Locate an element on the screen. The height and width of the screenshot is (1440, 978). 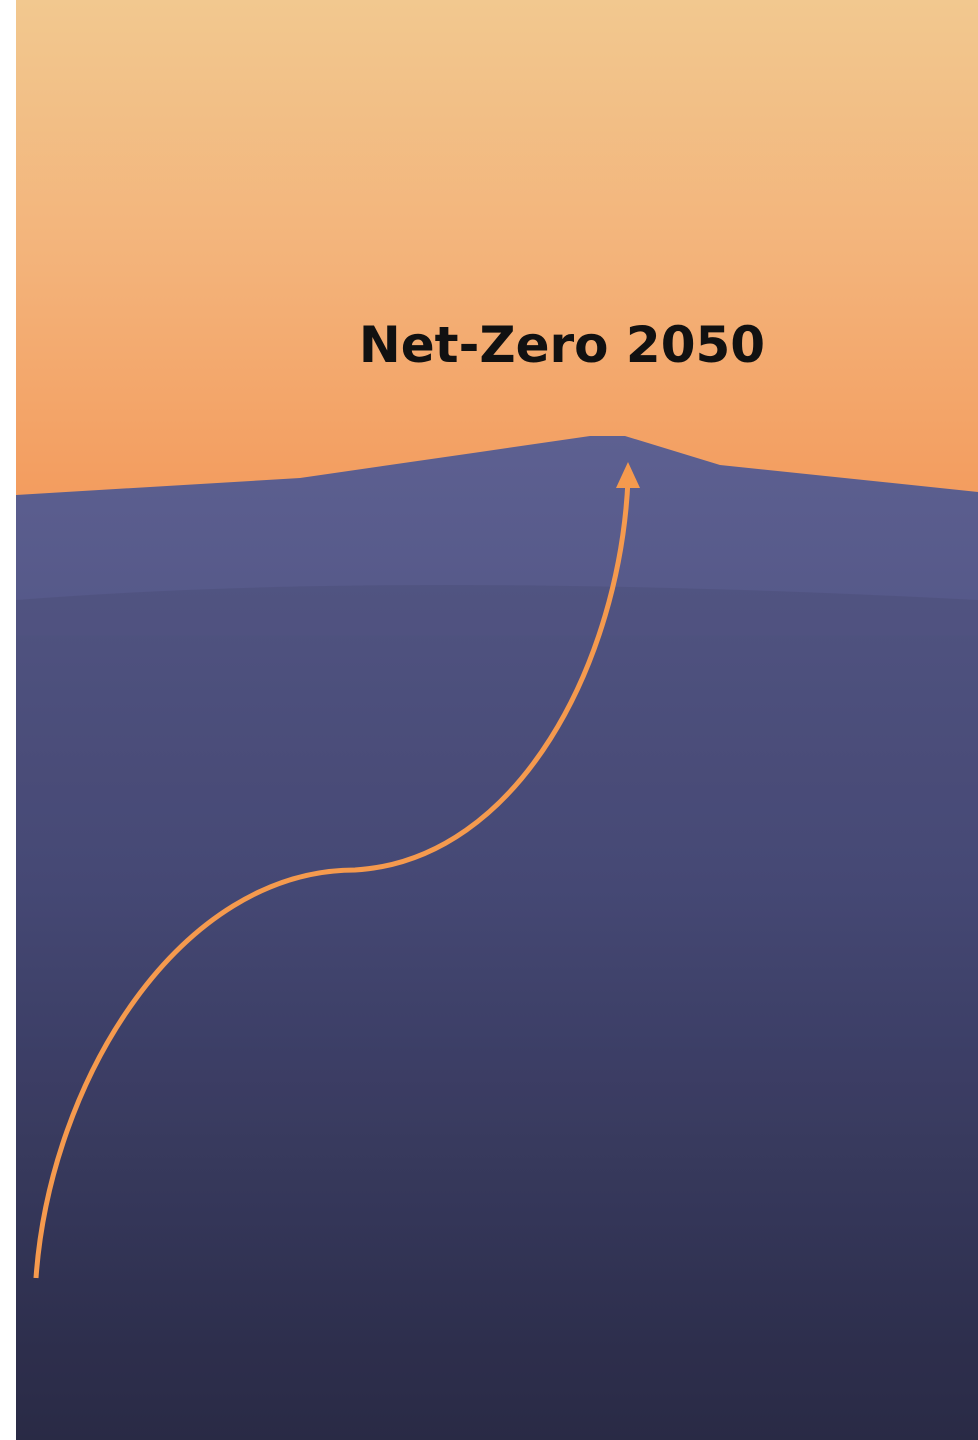
title: Net-Zero 2050 is located at coordinates (562, 345).